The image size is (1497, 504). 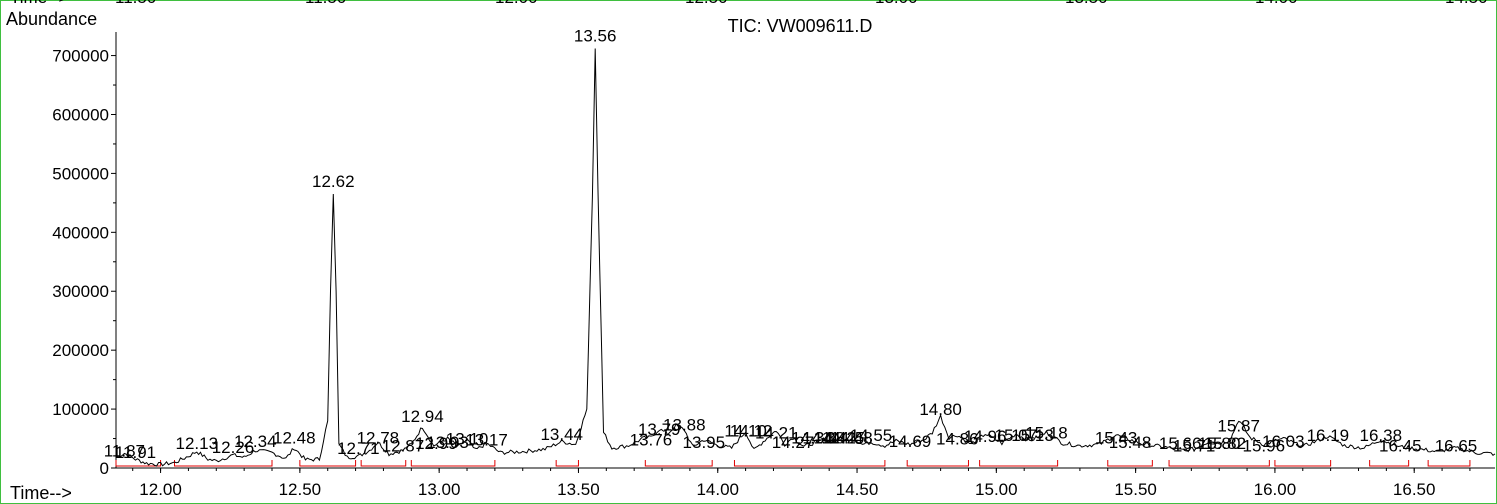 I want to click on peak-label: 15.87, so click(x=1238, y=426).